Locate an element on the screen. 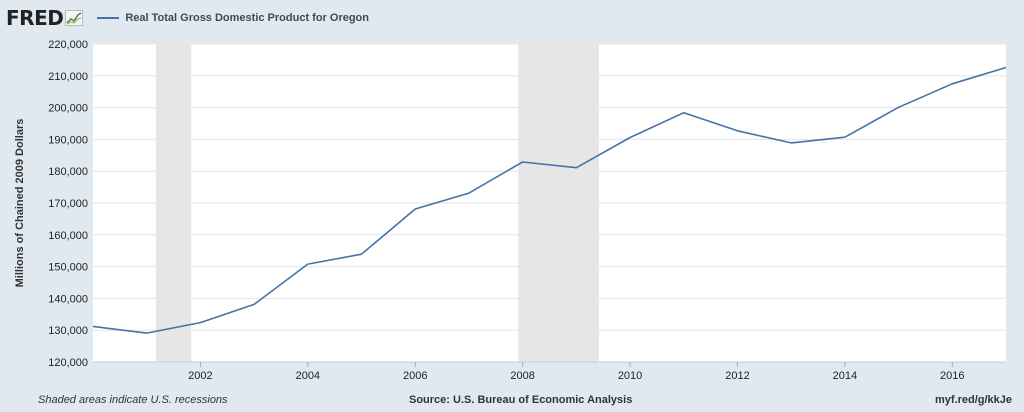 Image resolution: width=1024 pixels, height=412 pixels. x-tick-label: 2016 is located at coordinates (952, 376).